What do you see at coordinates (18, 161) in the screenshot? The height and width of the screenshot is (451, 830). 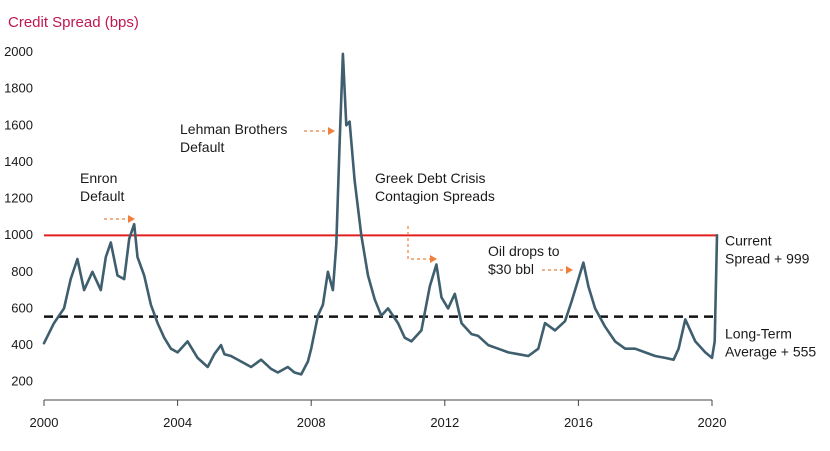 I see `y-tick-label: 1400` at bounding box center [18, 161].